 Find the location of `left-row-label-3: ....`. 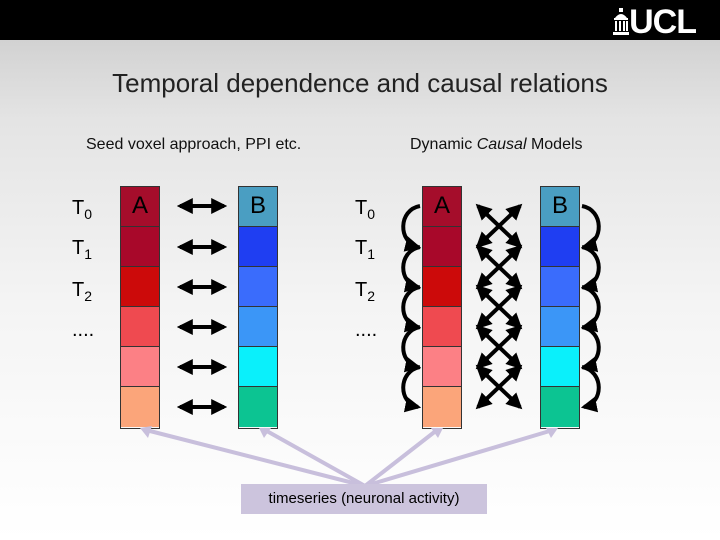

left-row-label-3: .... is located at coordinates (83, 330).